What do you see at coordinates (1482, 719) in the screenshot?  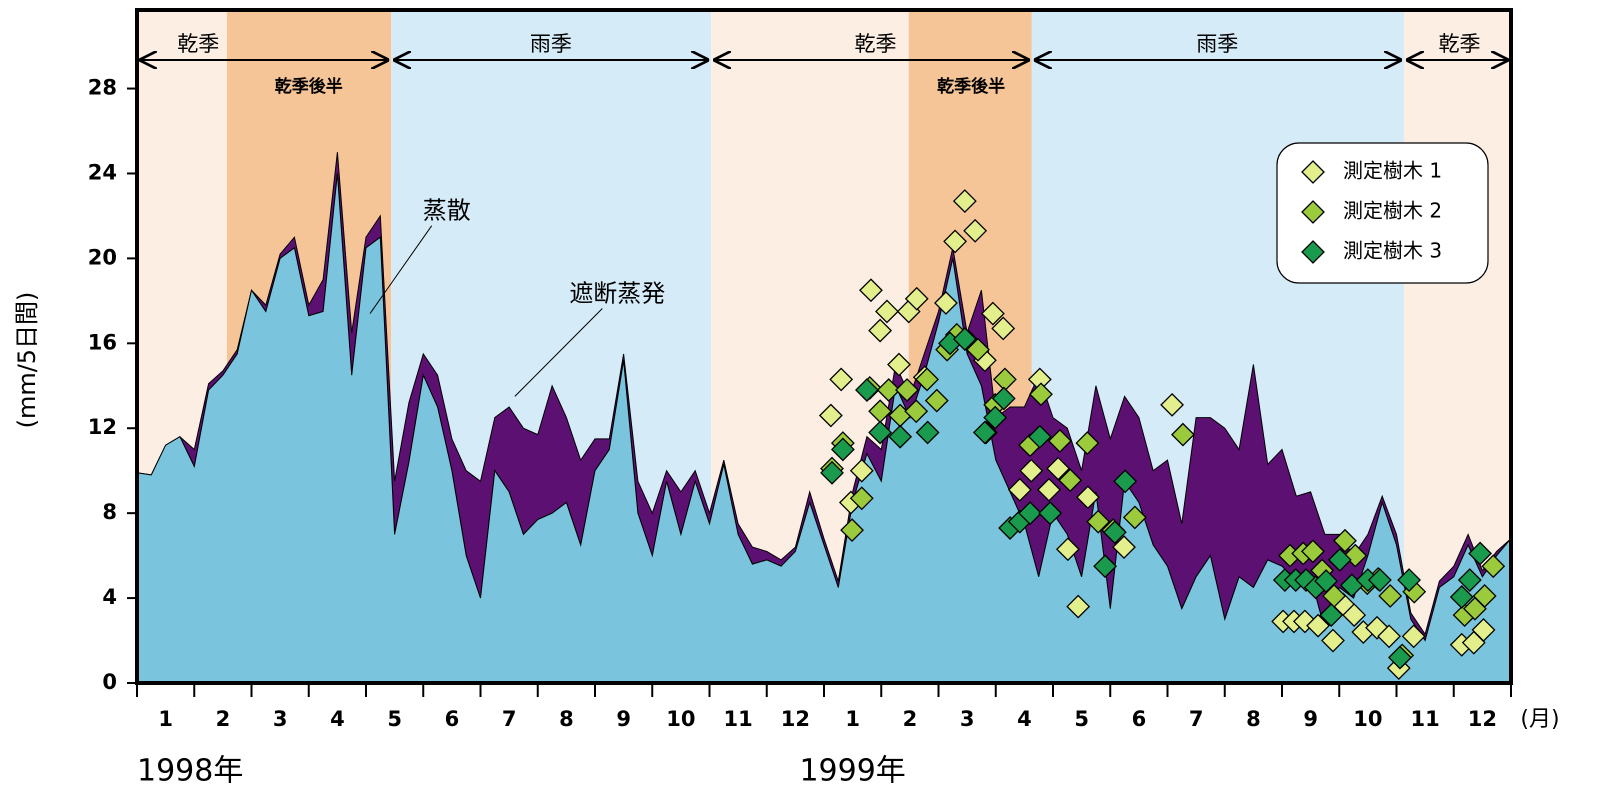 I see `x-tick-label: 12` at bounding box center [1482, 719].